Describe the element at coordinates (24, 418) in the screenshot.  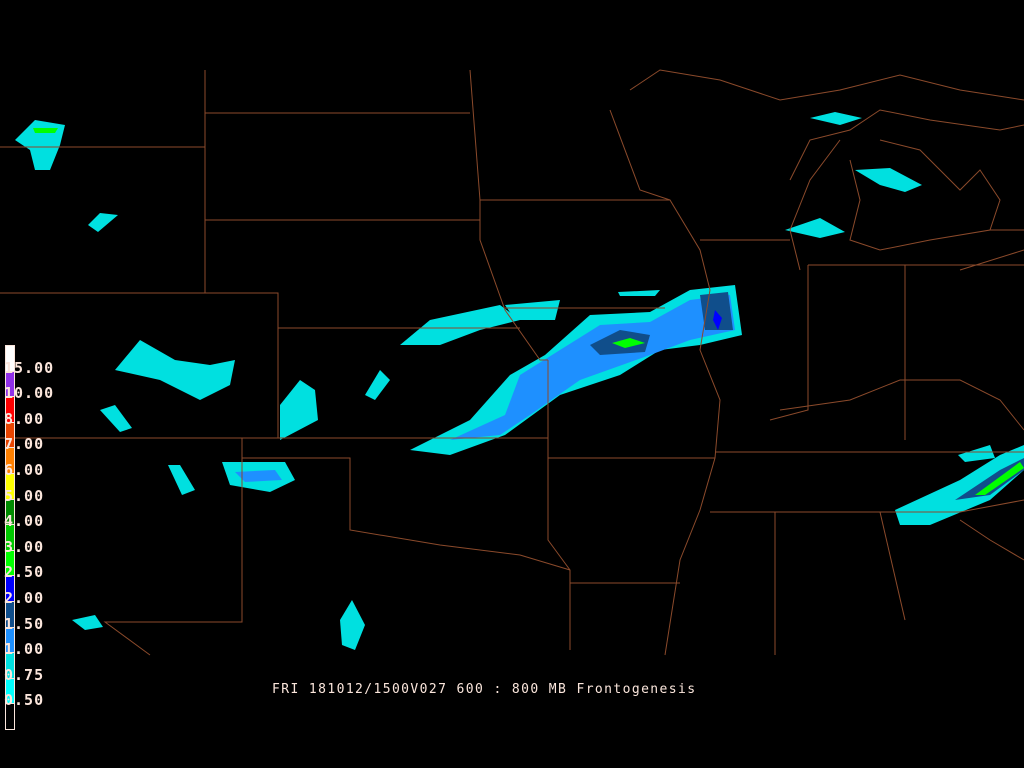
I see `legend-label: 8.00` at that location.